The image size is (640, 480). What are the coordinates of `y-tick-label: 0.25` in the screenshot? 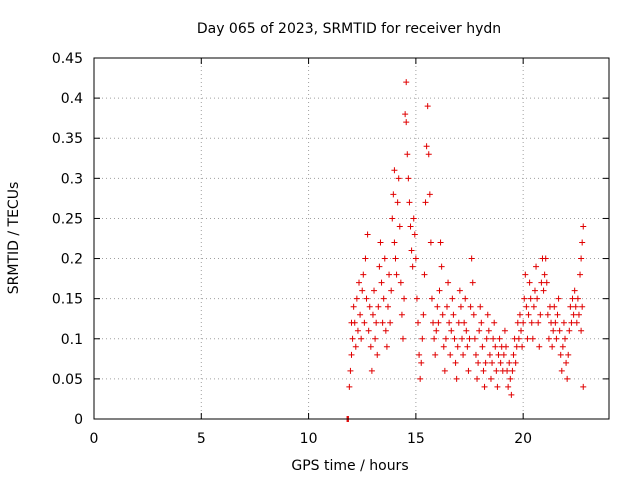 It's located at (67, 219).